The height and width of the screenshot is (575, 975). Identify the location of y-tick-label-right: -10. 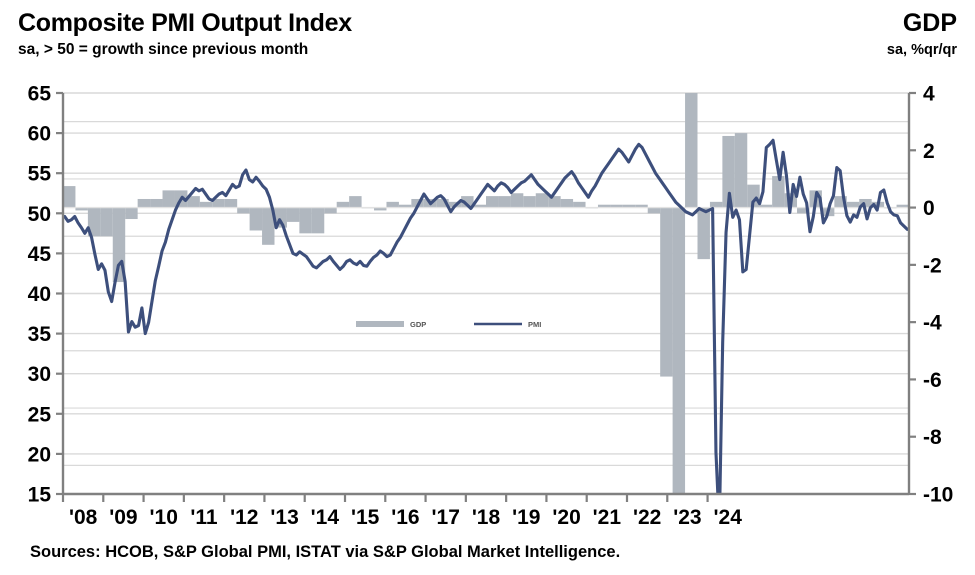
(938, 495).